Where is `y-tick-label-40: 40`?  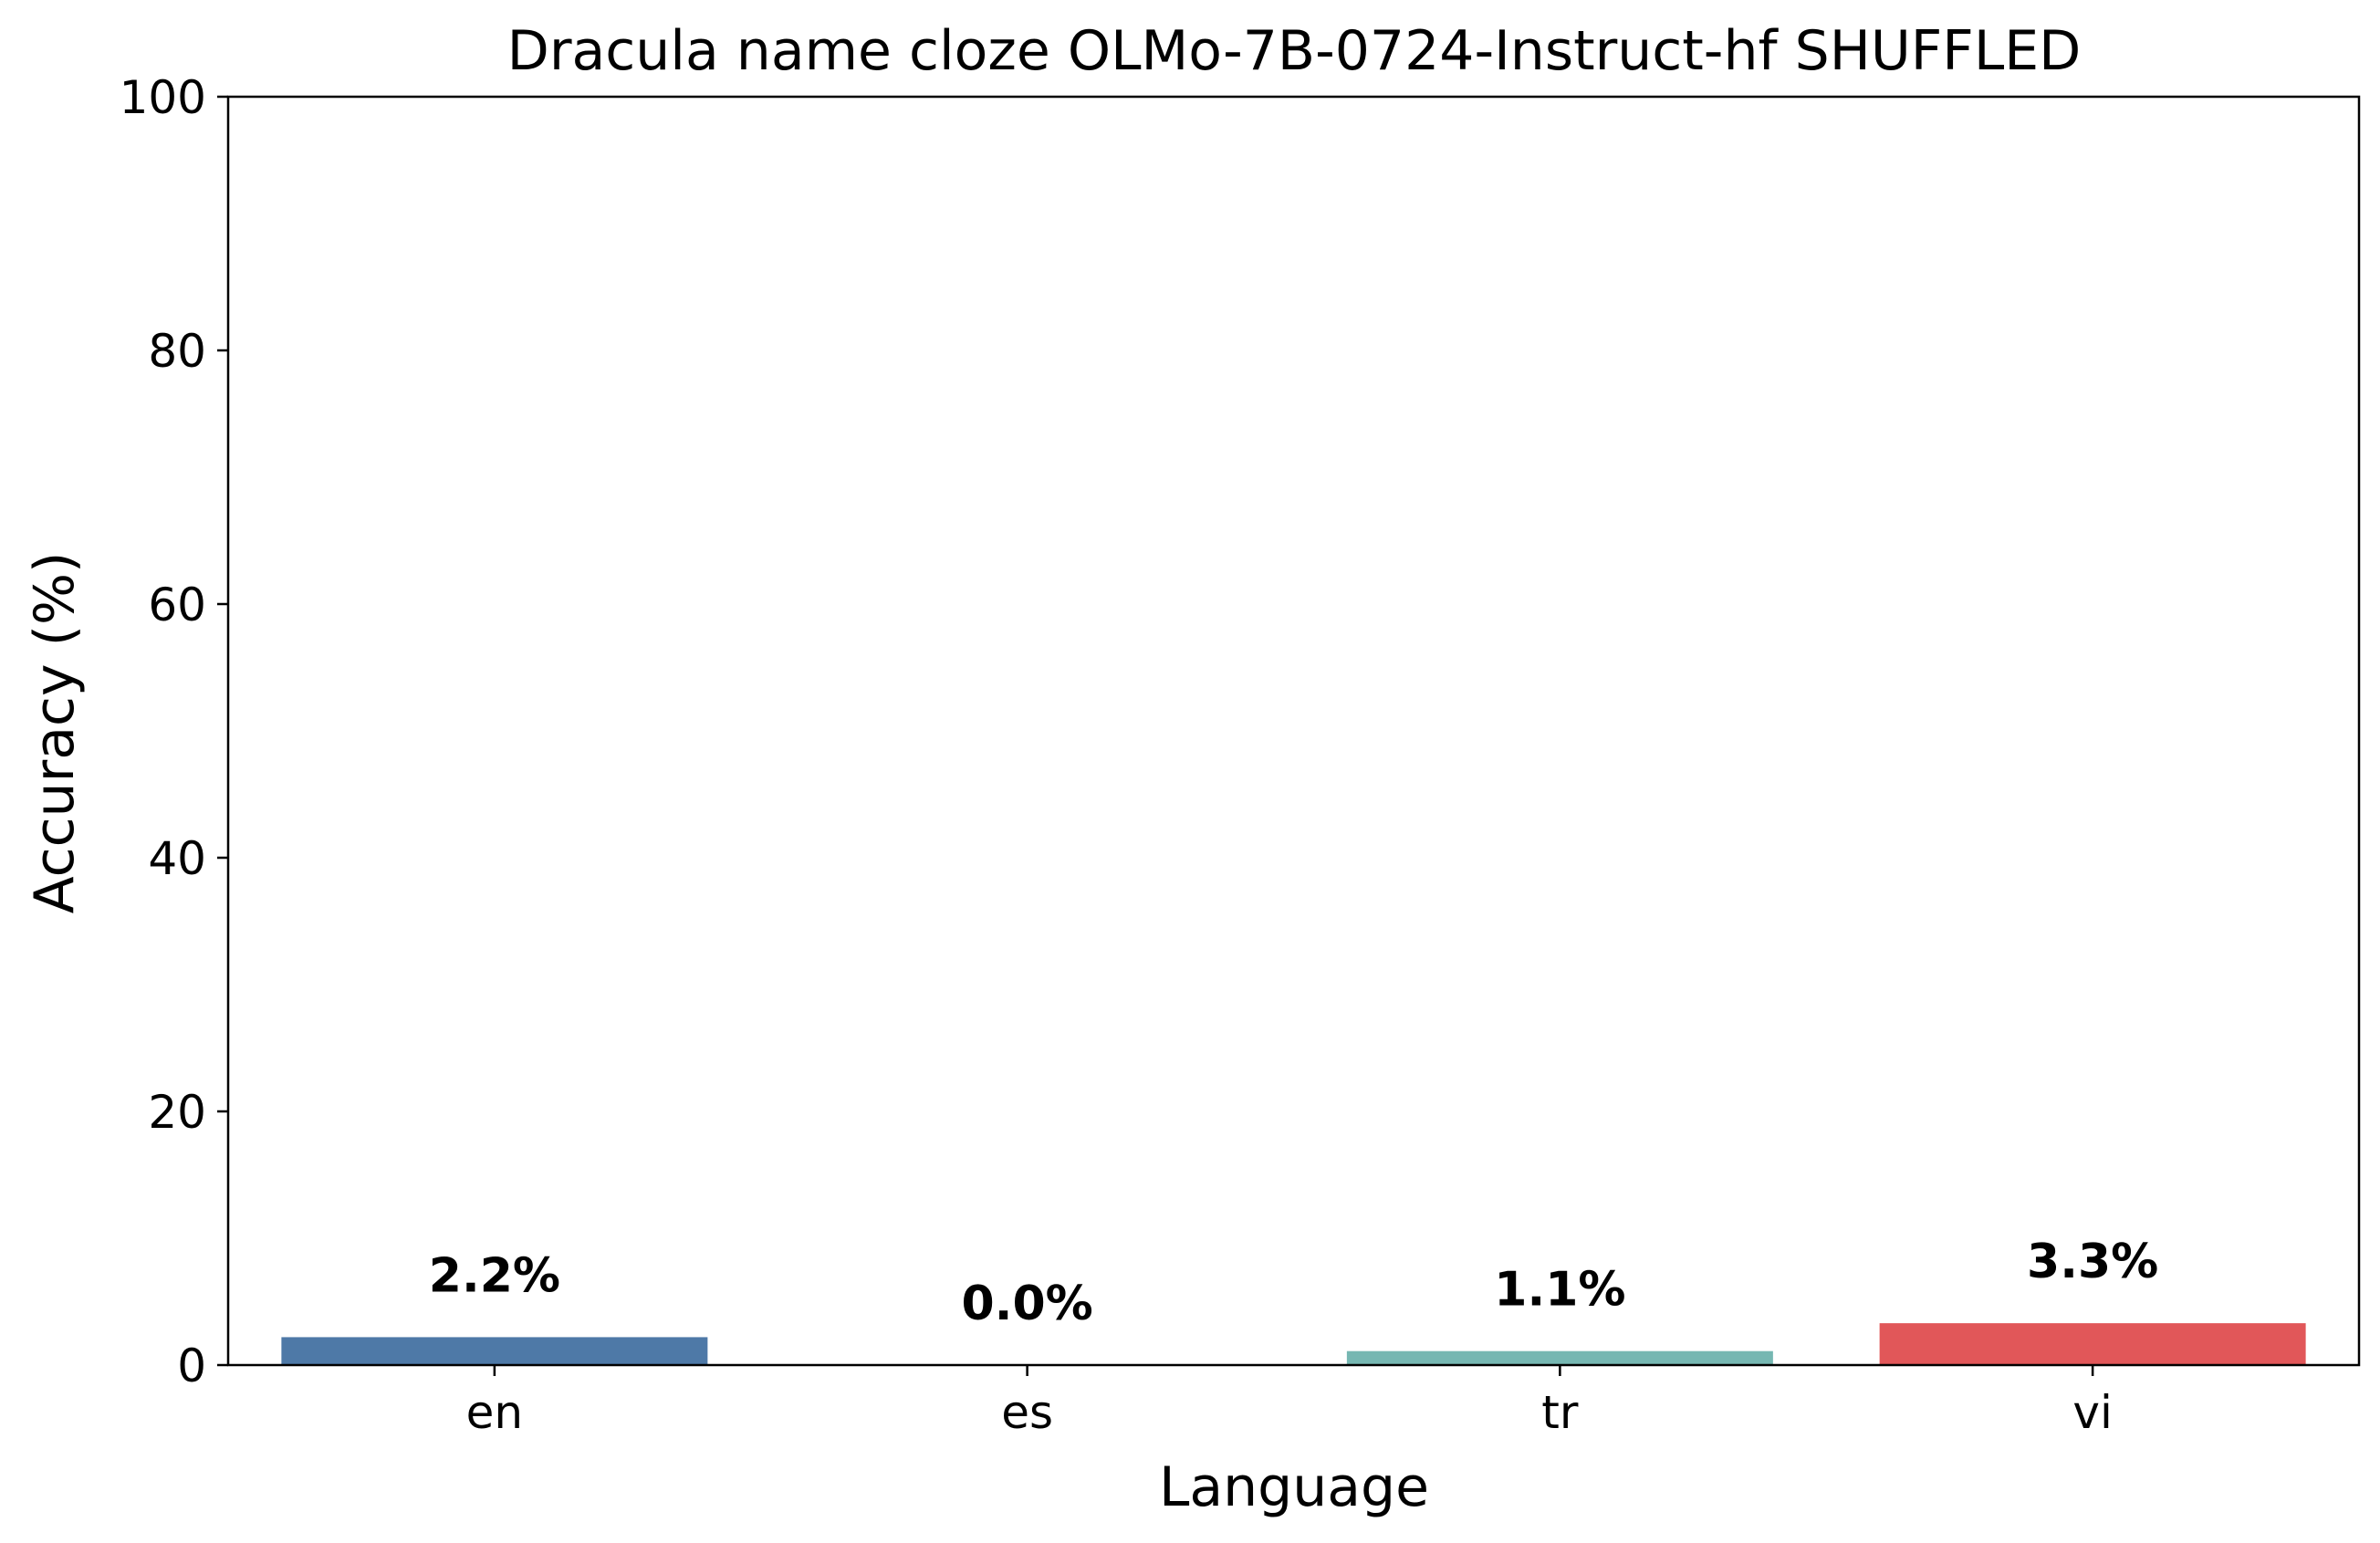 y-tick-label-40: 40 is located at coordinates (177, 859).